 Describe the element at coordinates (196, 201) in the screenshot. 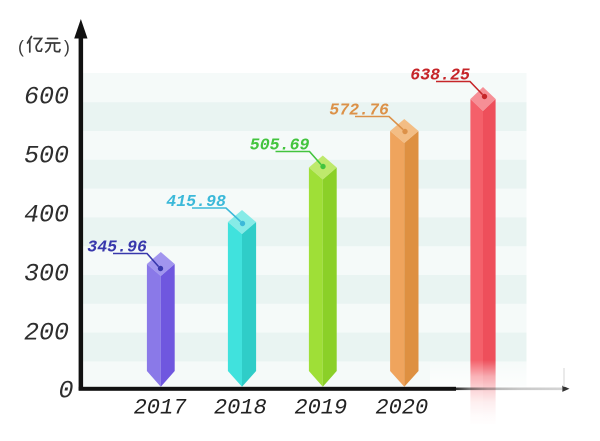

I see `svg-text: 415.98` at that location.